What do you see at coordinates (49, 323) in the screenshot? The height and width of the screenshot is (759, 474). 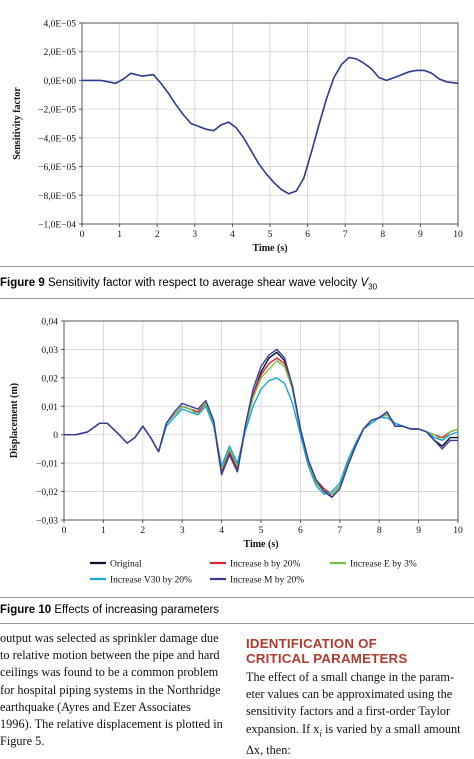 I see `y-tick-label: 0,04` at bounding box center [49, 323].